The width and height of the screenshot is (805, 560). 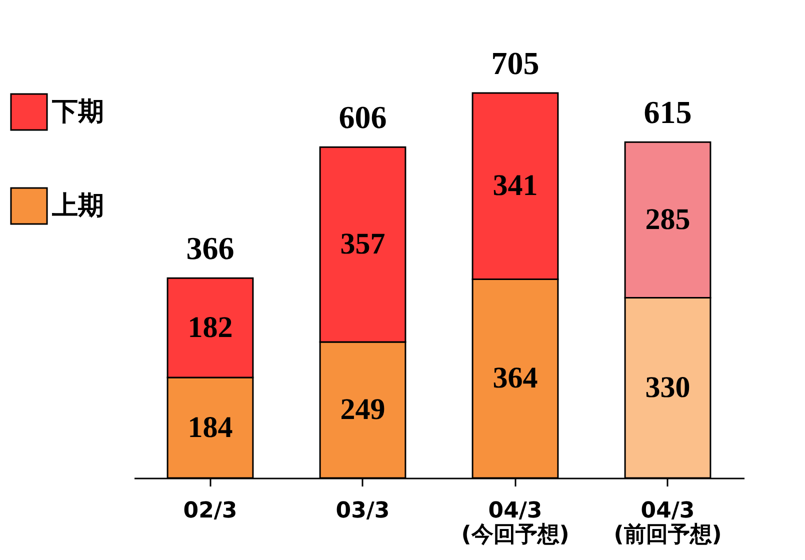 What do you see at coordinates (667, 387) in the screenshot?
I see `data-label: 330` at bounding box center [667, 387].